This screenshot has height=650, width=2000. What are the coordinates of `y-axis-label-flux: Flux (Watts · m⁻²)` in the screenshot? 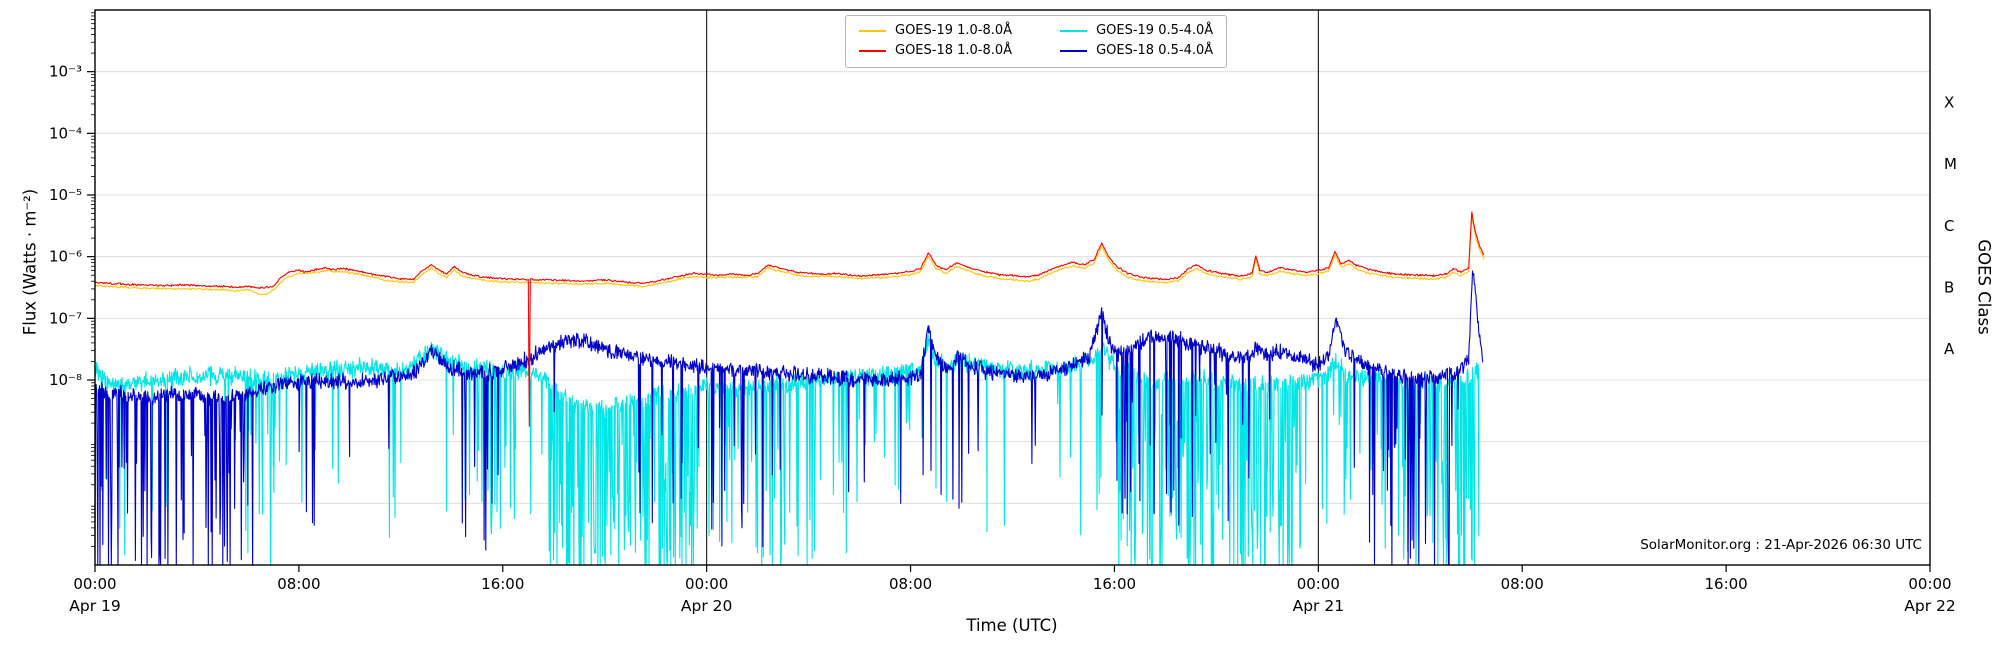 It's located at (30, 262).